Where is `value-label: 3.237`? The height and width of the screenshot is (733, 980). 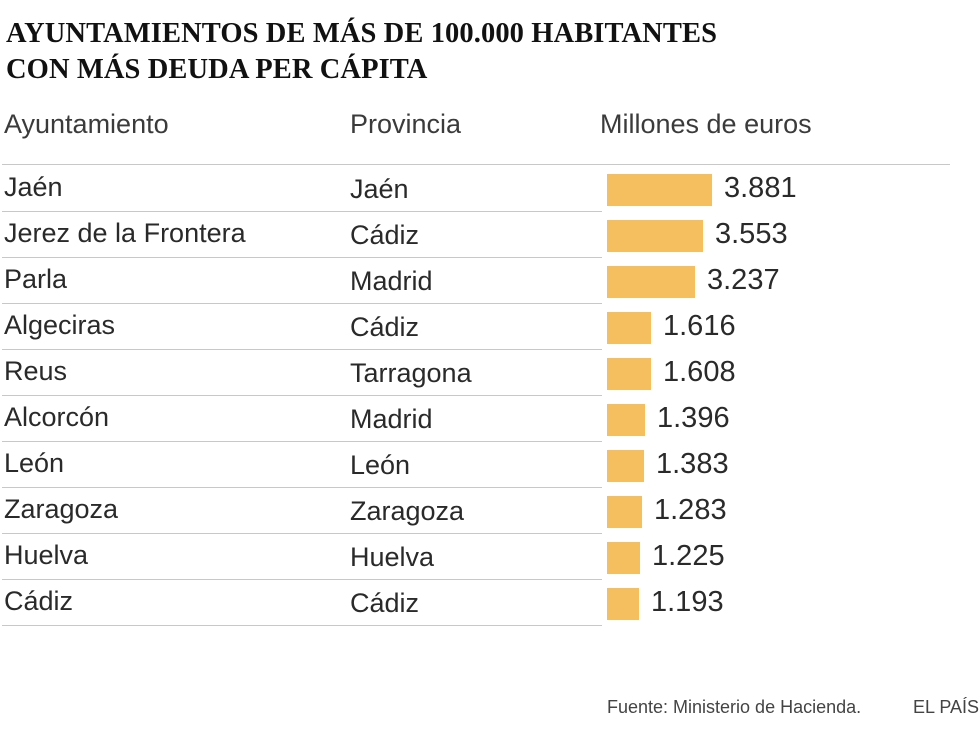 value-label: 3.237 is located at coordinates (743, 280).